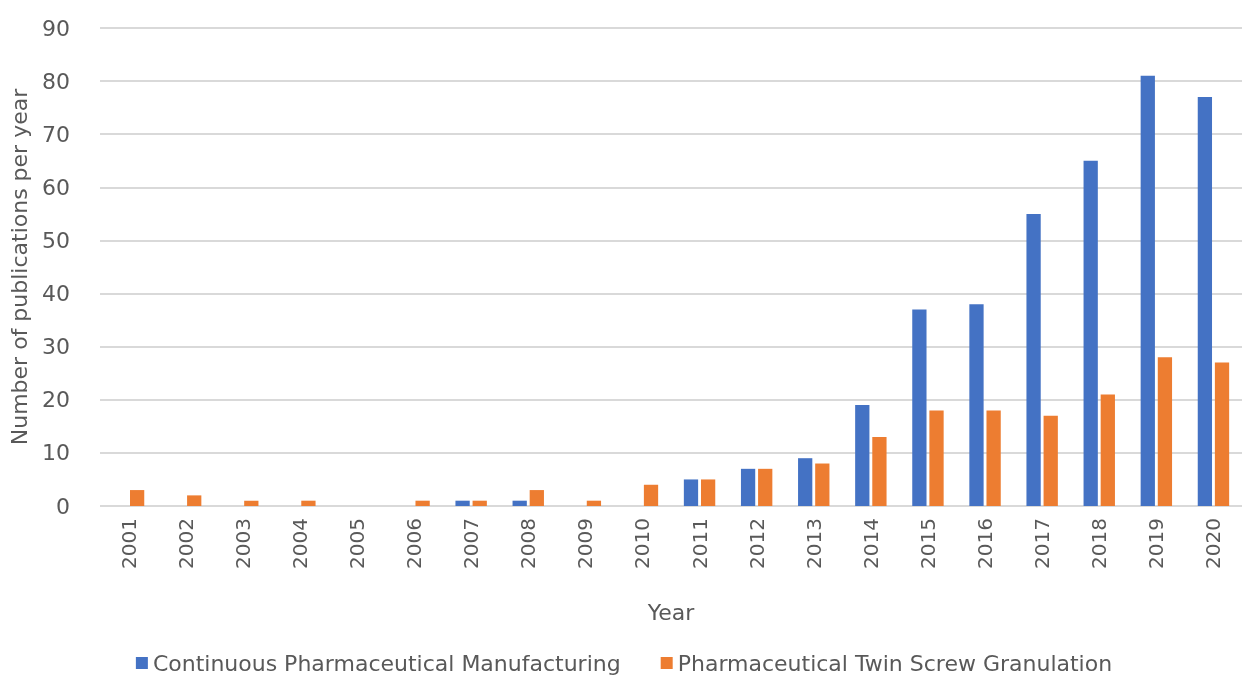 Image resolution: width=1248 pixels, height=679 pixels. What do you see at coordinates (642, 543) in the screenshot?
I see `x-tick-label: 2010` at bounding box center [642, 543].